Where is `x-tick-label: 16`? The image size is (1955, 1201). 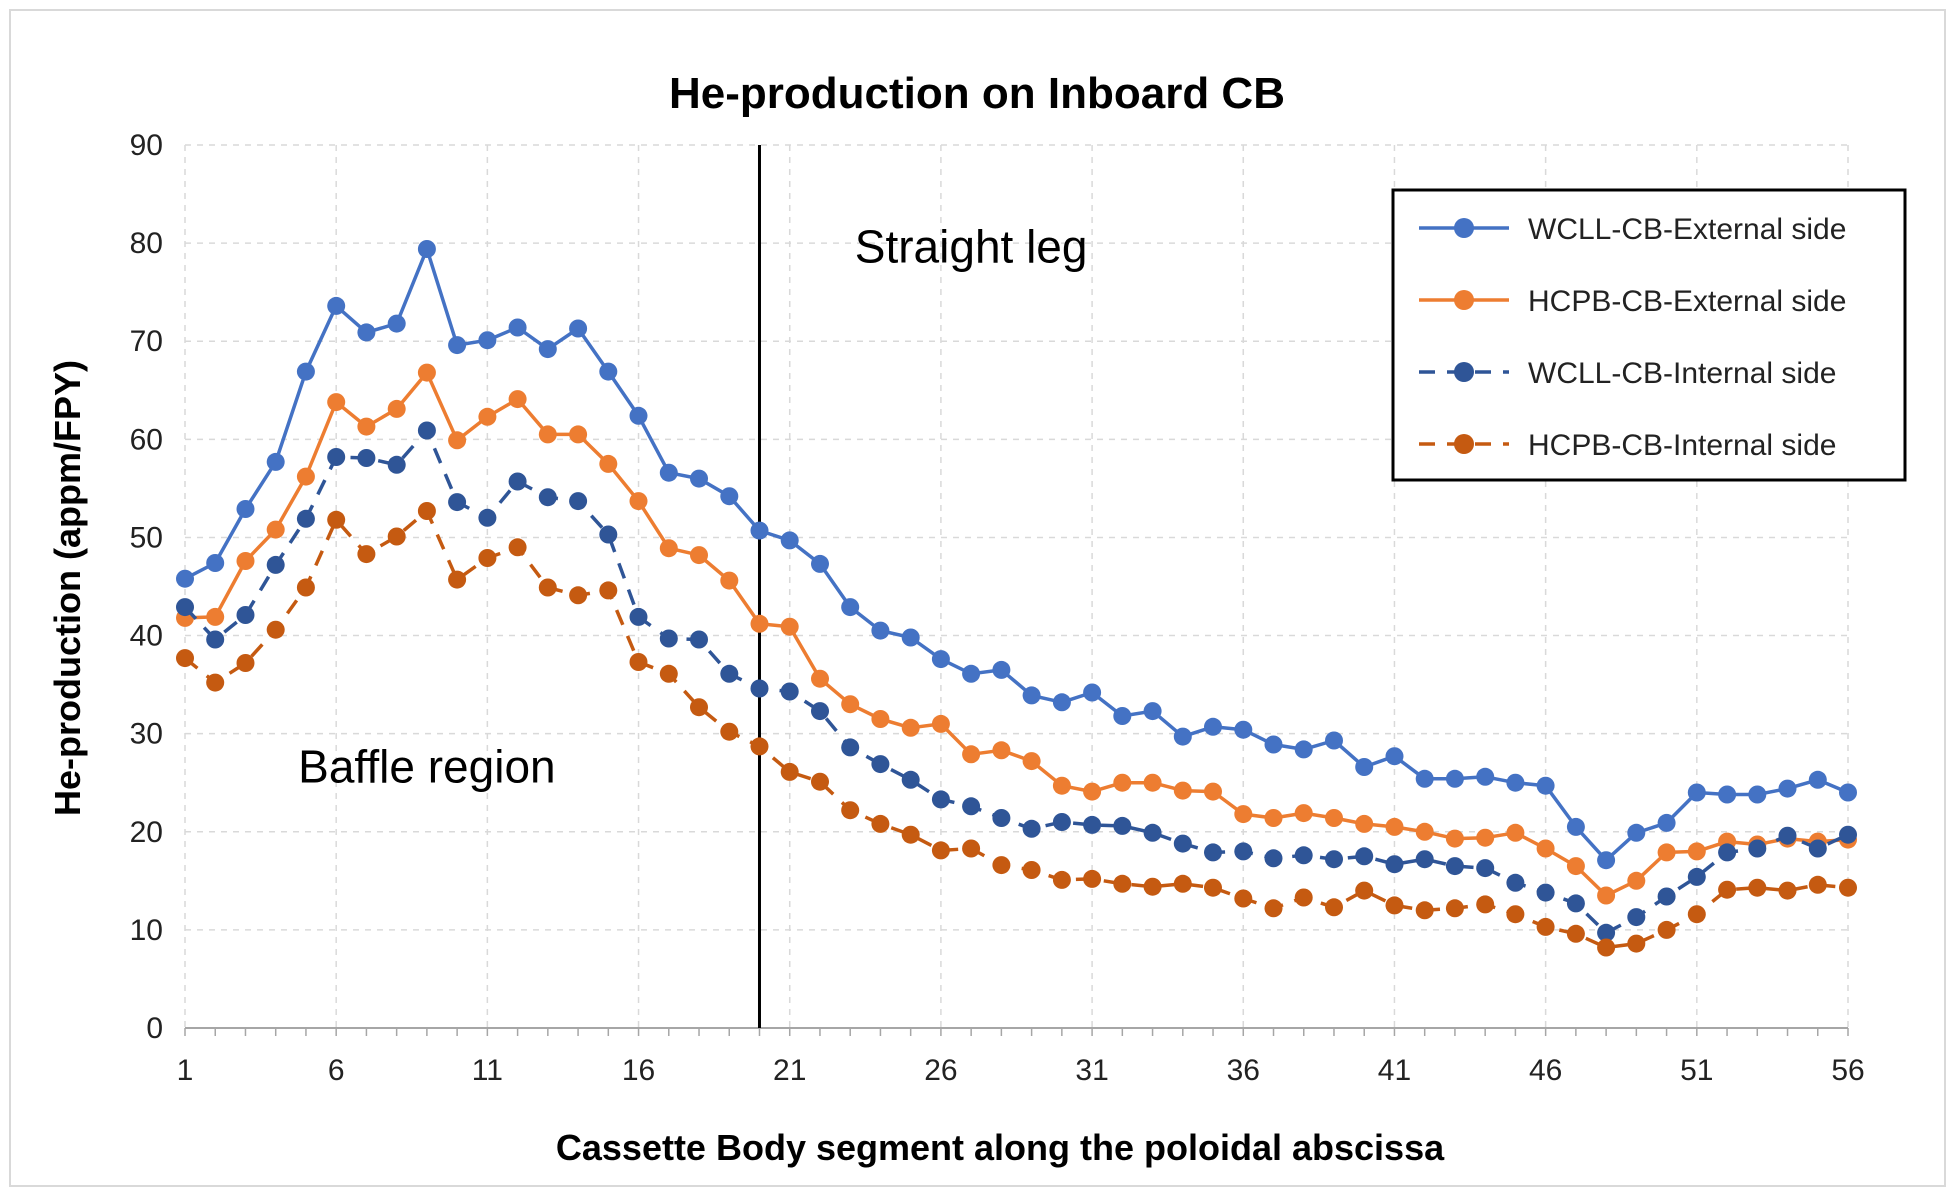 x-tick-label: 16 is located at coordinates (638, 1070).